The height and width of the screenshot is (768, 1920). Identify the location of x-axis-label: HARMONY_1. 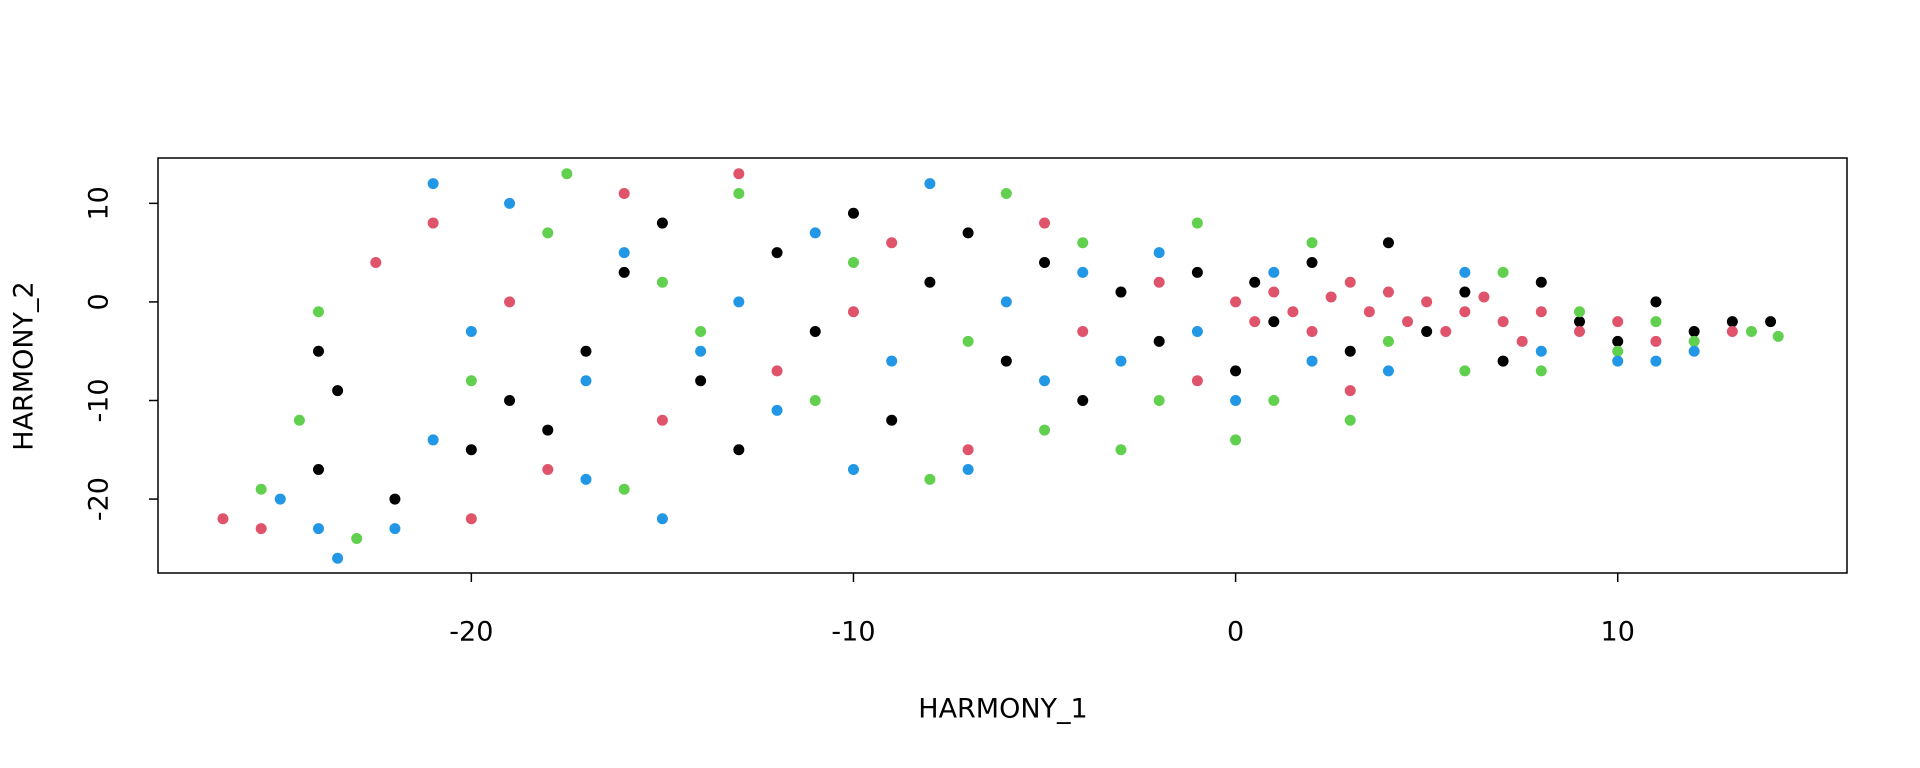
(1002, 709).